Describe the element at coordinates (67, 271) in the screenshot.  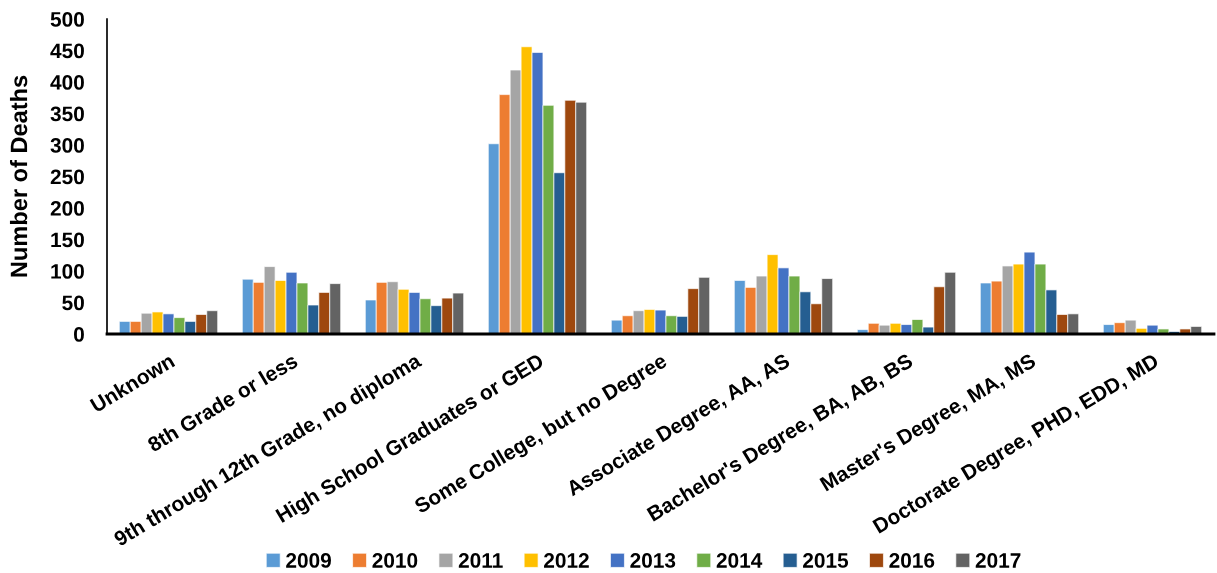
I see `y-tick-label: 100` at that location.